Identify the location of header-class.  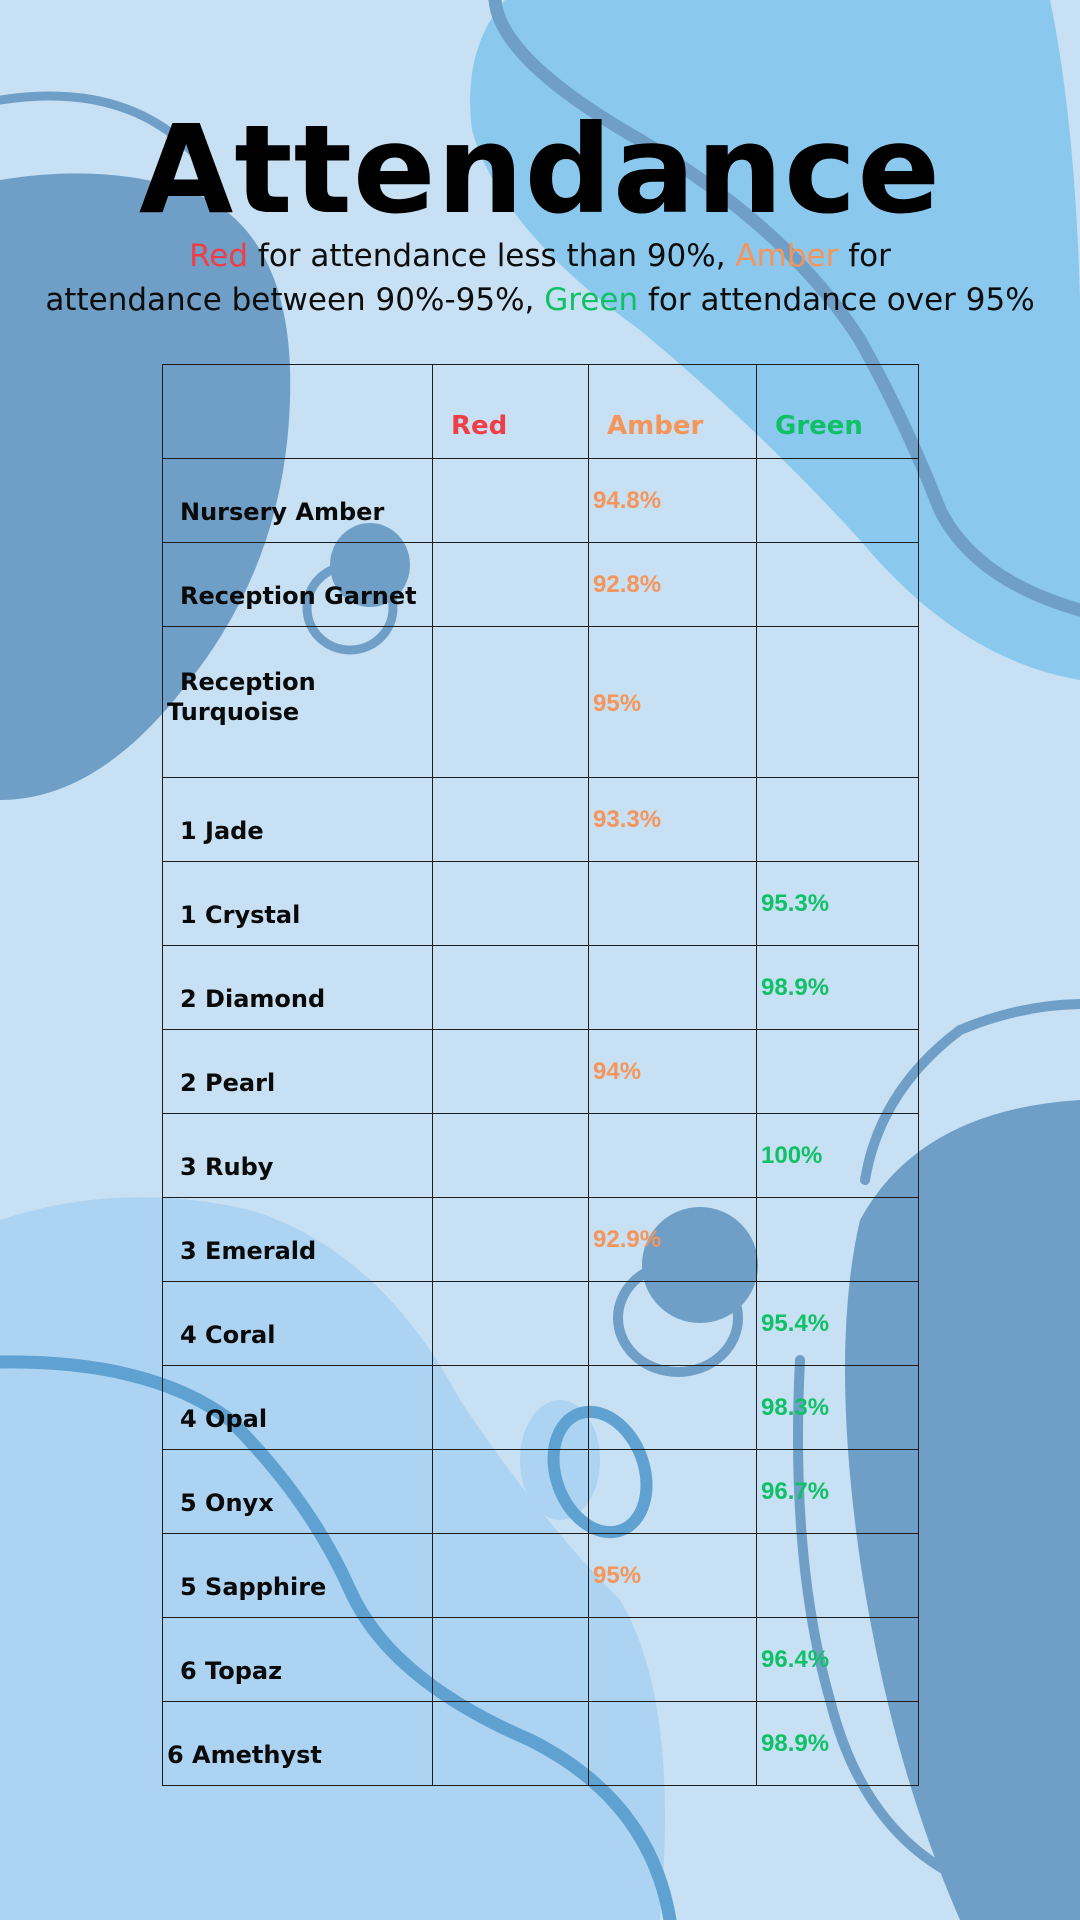
(297, 411).